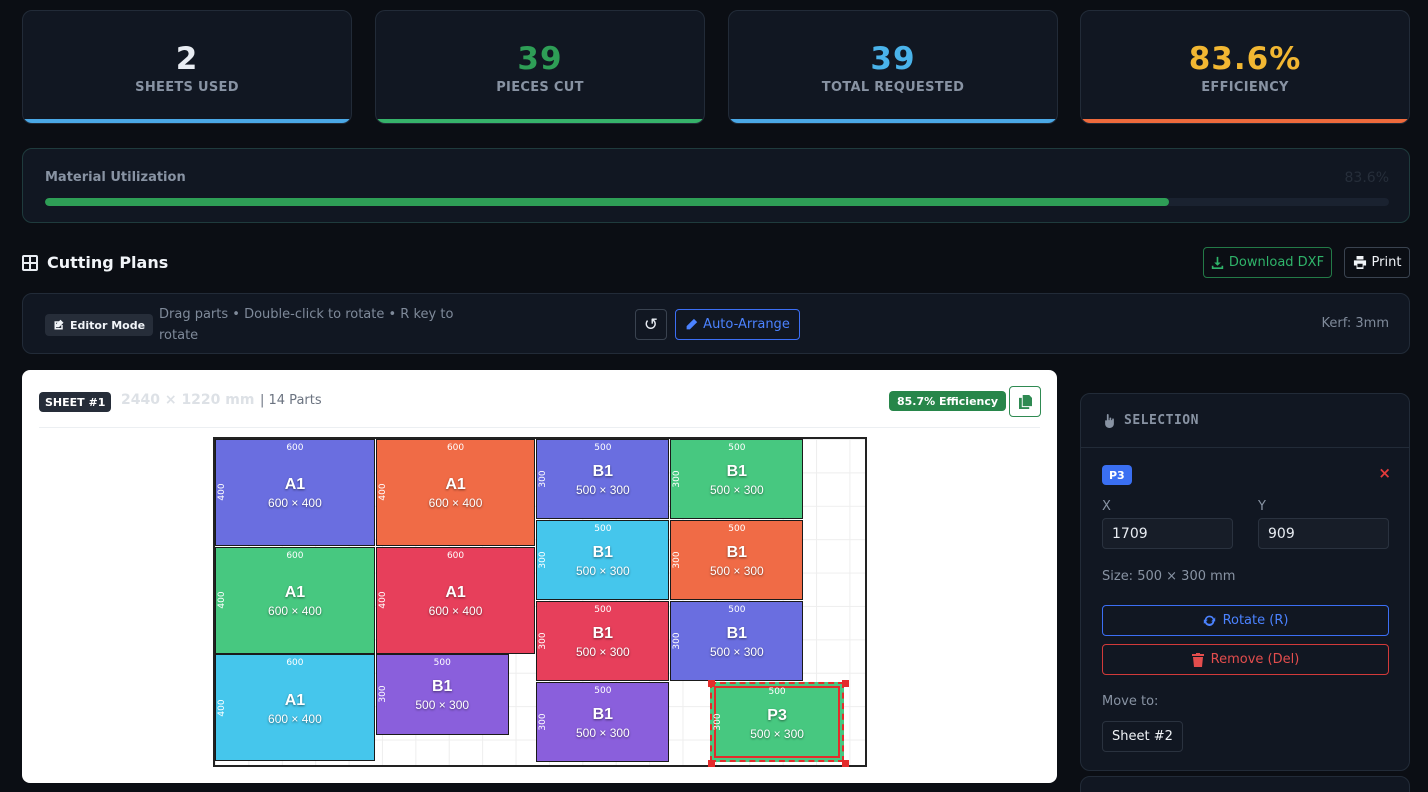 This screenshot has height=792, width=1428. What do you see at coordinates (1377, 262) in the screenshot?
I see `print-button: Print` at bounding box center [1377, 262].